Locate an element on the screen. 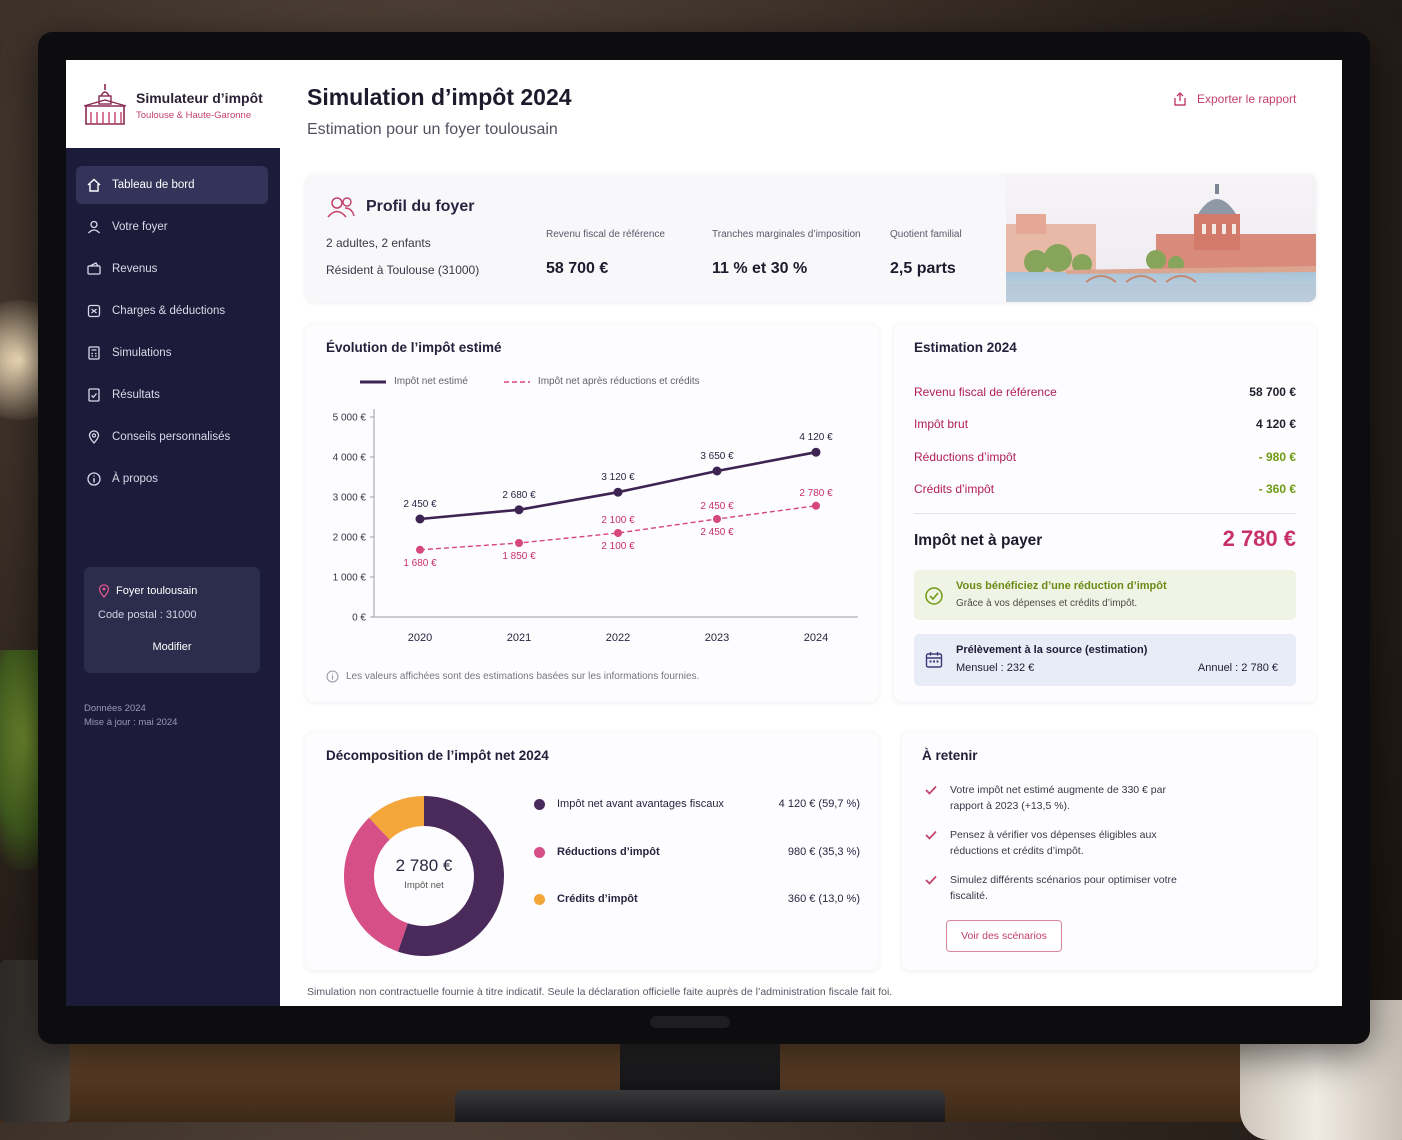 Image resolution: width=1402 pixels, height=1140 pixels. y-tick-label: 1 000 € is located at coordinates (350, 578).